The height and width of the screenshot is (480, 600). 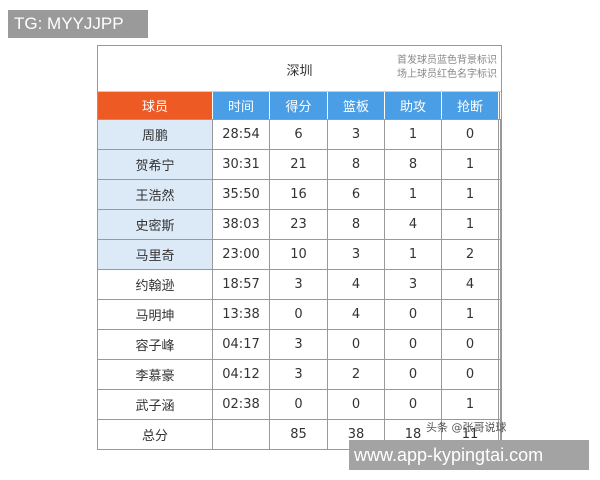 I want to click on legend-note: 首发球员蓝色背景标识 场上球员红色名字标识, so click(x=447, y=68).